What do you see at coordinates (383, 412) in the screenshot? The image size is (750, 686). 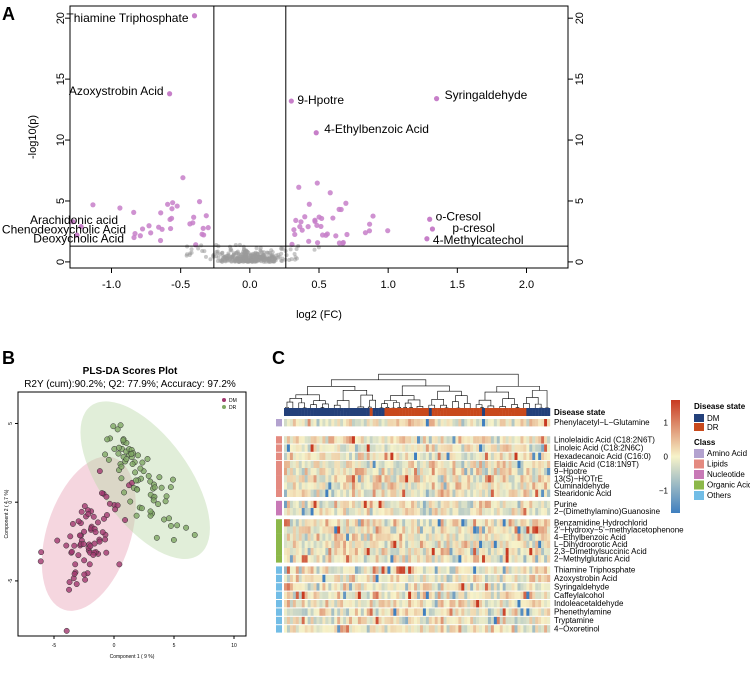 I see `state-cell` at bounding box center [383, 412].